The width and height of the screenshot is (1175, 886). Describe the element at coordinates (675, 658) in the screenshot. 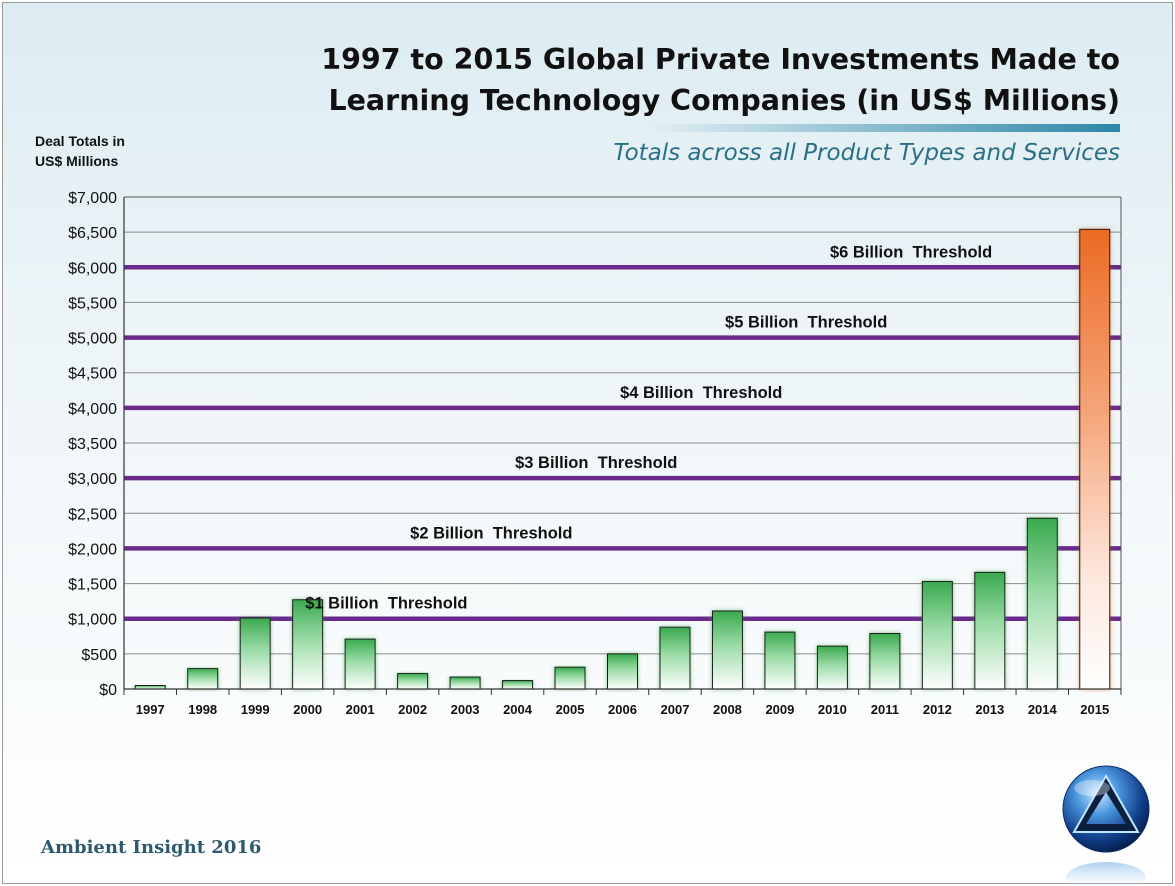

I see `bar-2007` at that location.